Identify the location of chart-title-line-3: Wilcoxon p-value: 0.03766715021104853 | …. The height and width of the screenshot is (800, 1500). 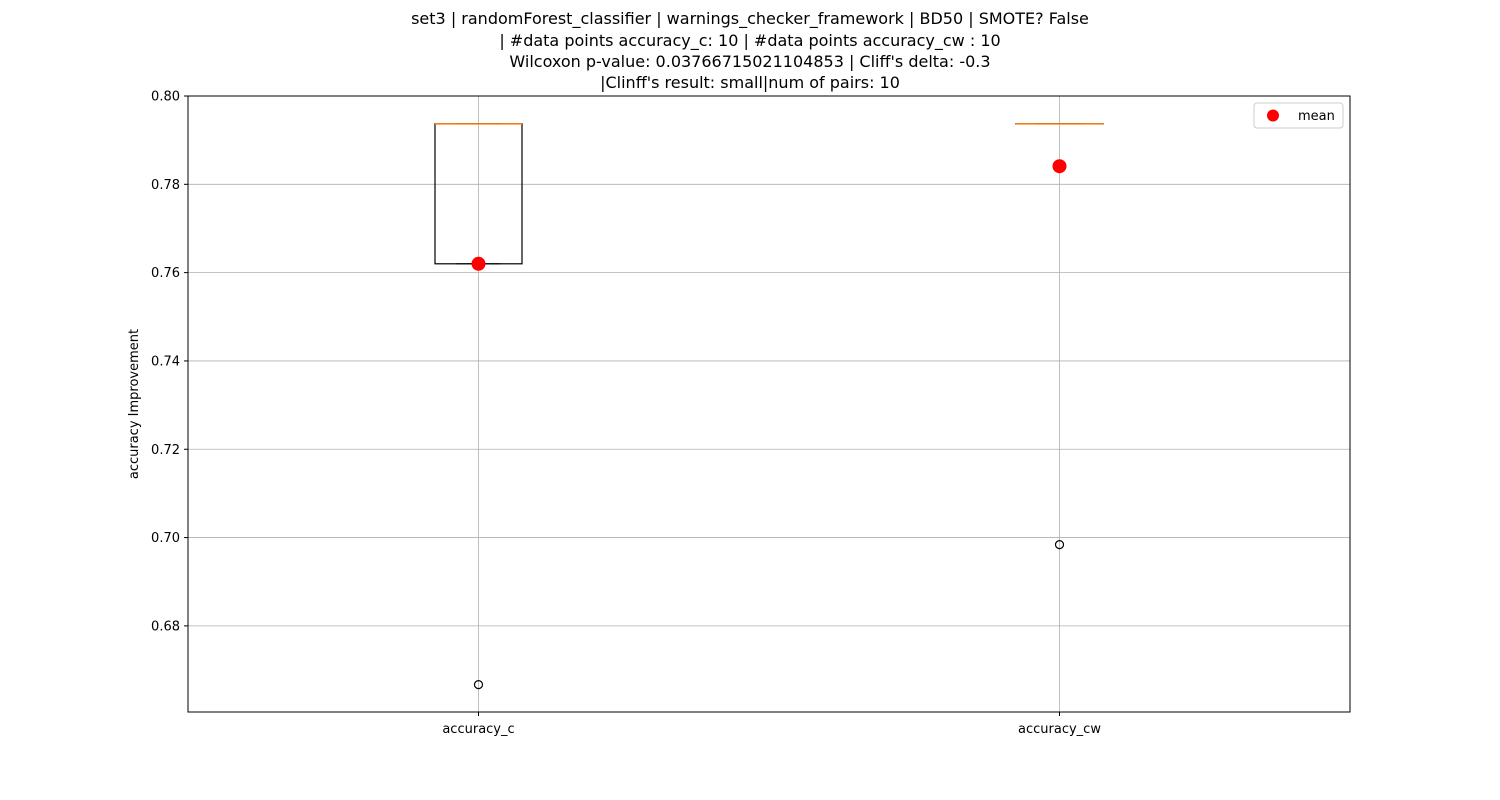
(750, 61).